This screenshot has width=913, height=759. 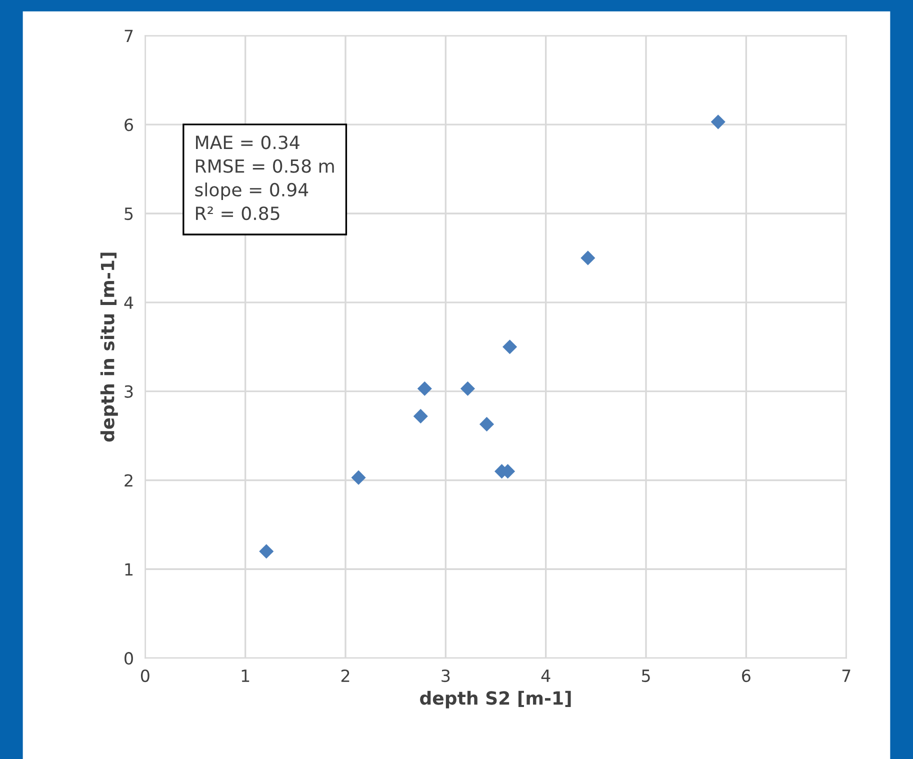 What do you see at coordinates (128, 658) in the screenshot?
I see `y-tick-label: 0` at bounding box center [128, 658].